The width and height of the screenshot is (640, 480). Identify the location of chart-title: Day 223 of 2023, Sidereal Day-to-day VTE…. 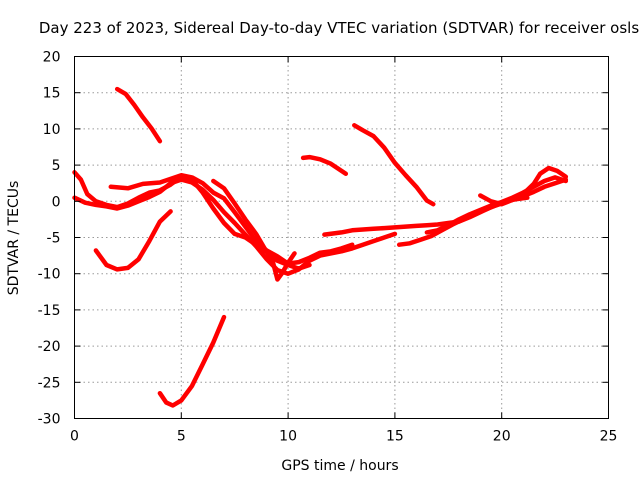
(339, 28).